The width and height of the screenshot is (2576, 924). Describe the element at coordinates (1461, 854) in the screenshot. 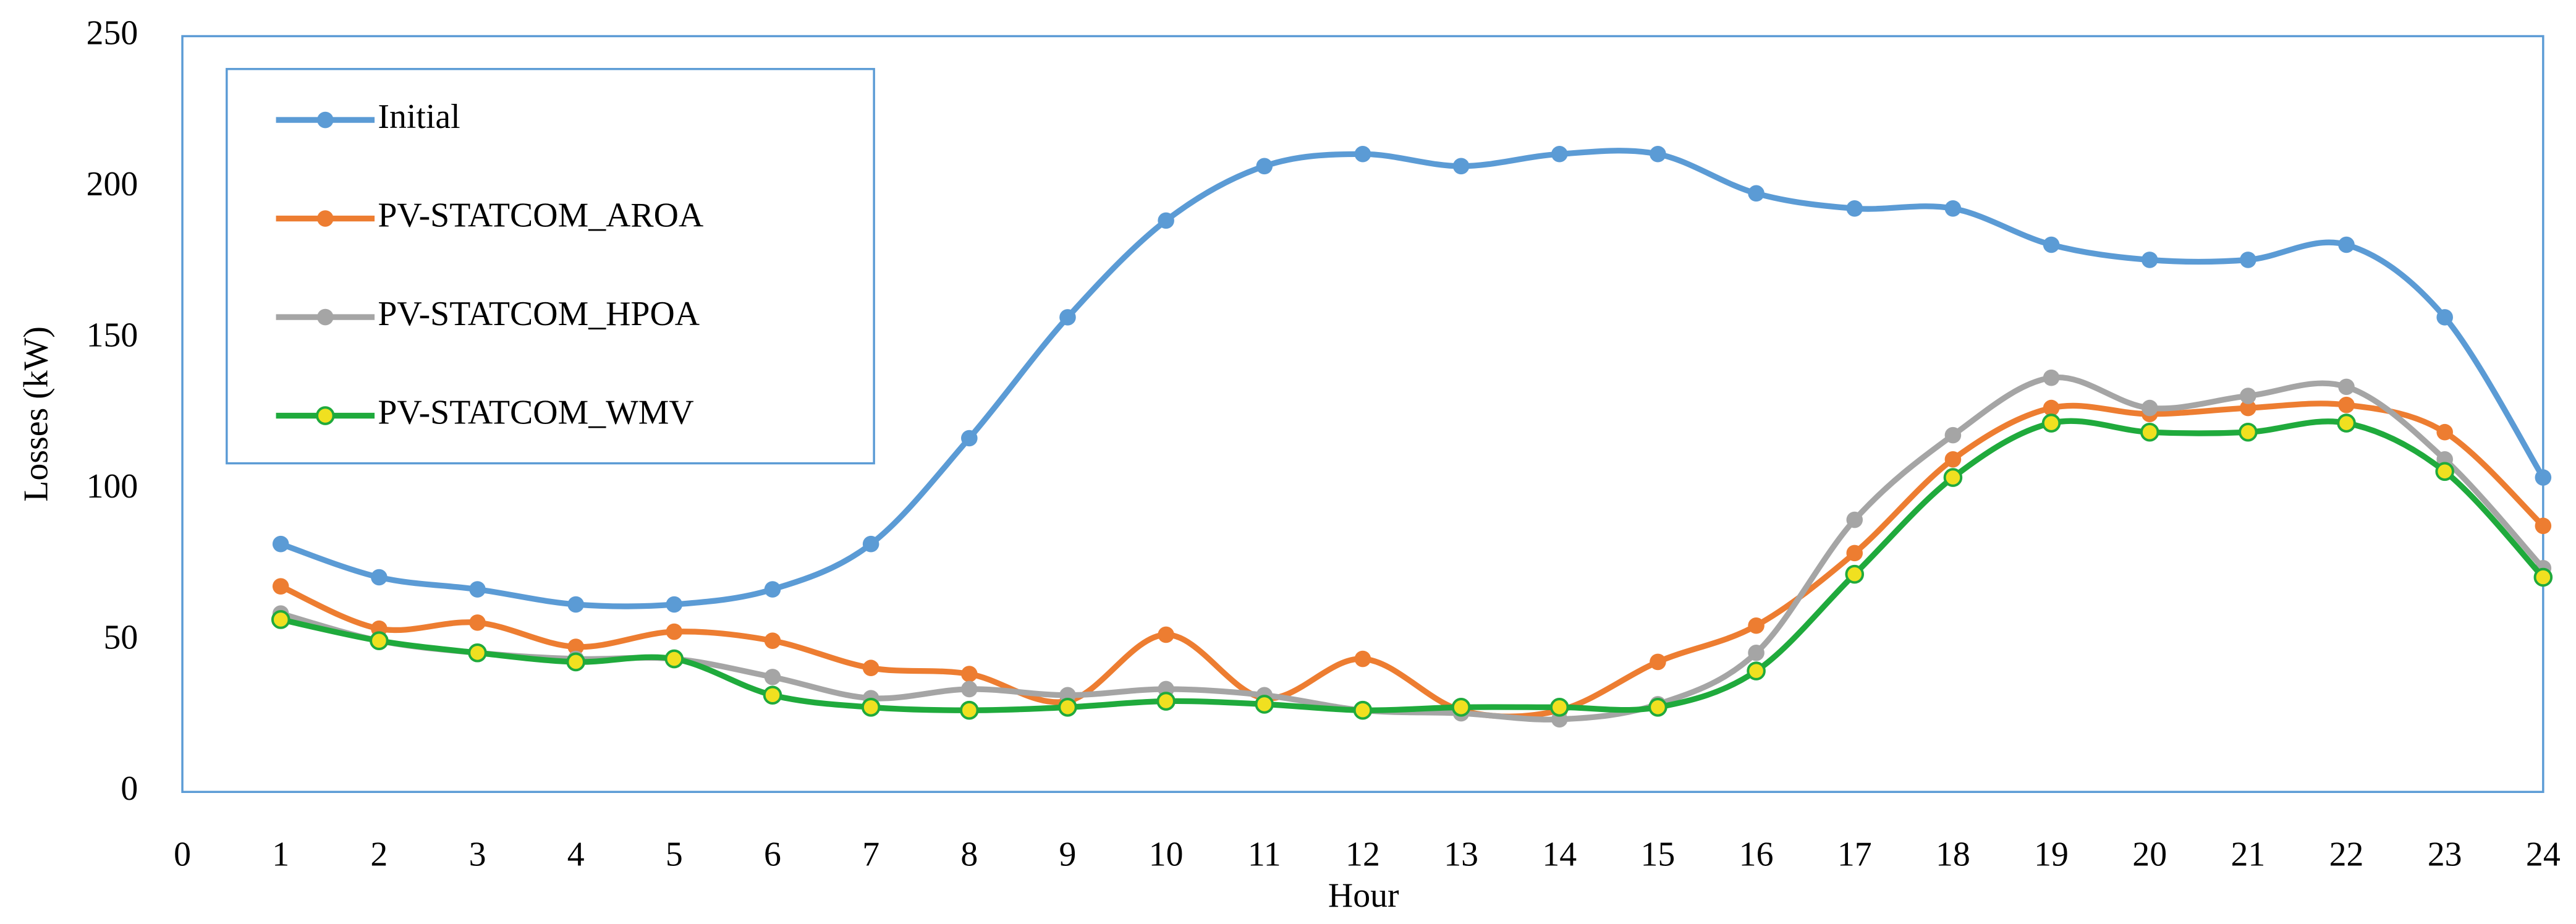

I see `x-tick-label: 13` at that location.